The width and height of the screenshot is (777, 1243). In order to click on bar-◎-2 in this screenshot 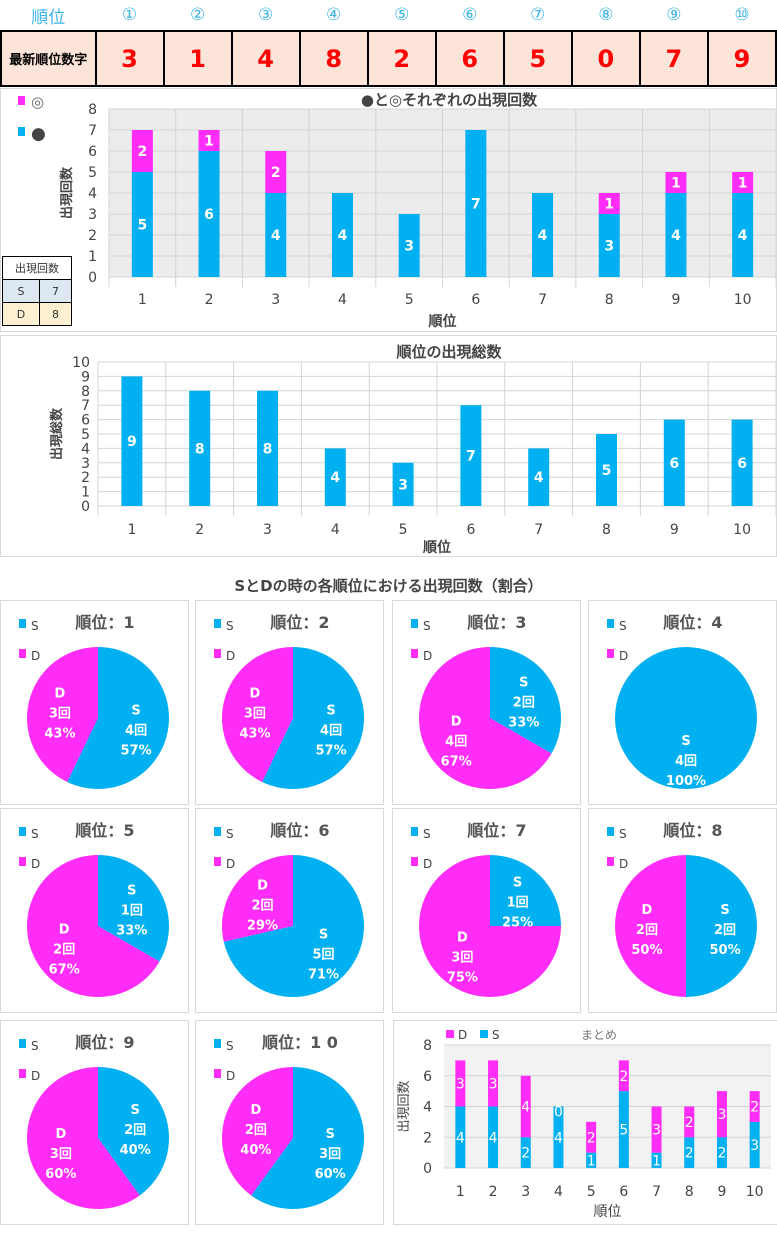, I will do `click(209, 140)`.